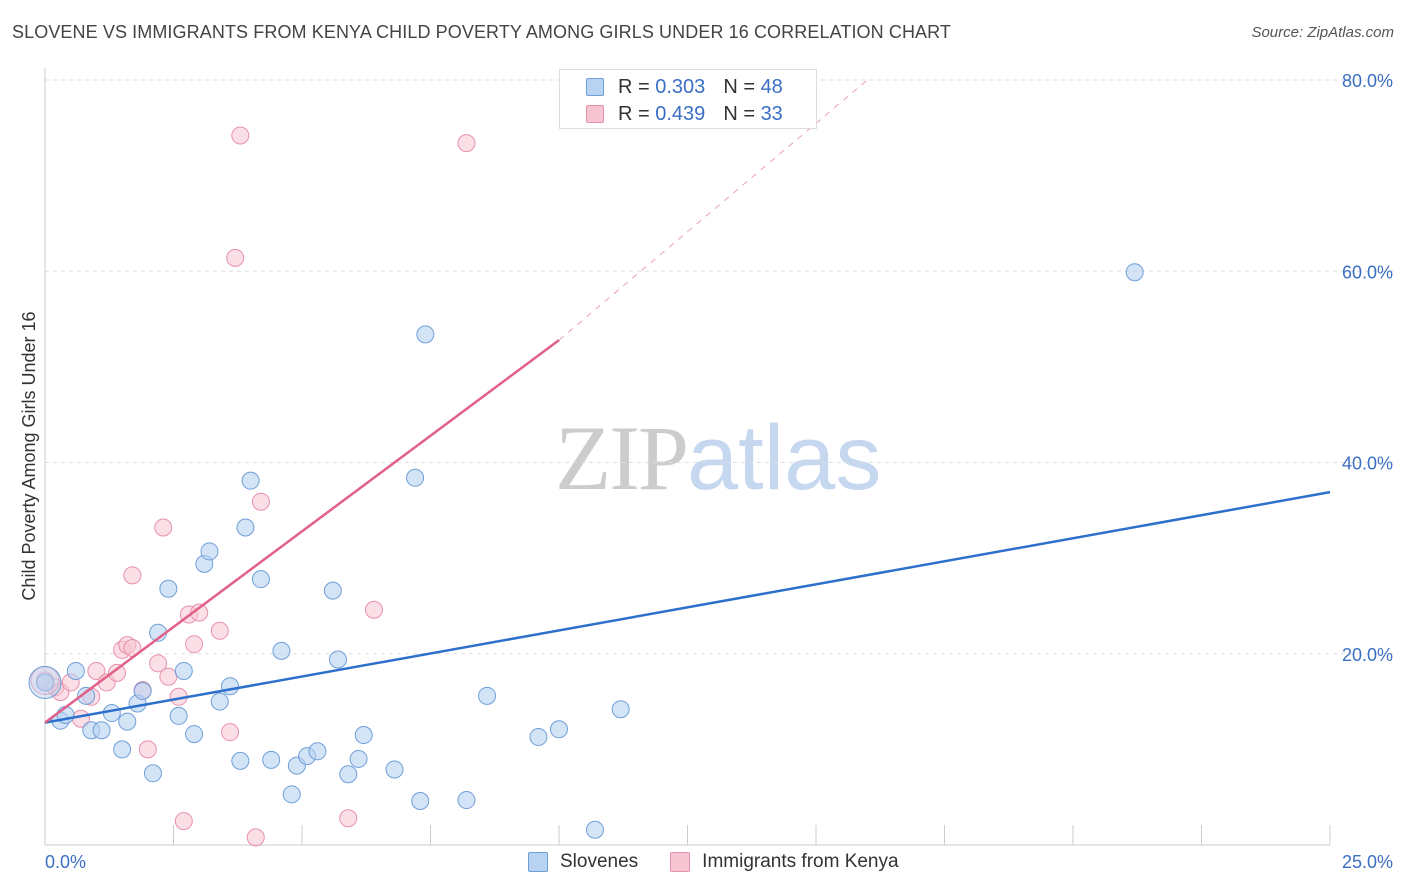  I want to click on y-tick-label: 60.0%, so click(1367, 272).